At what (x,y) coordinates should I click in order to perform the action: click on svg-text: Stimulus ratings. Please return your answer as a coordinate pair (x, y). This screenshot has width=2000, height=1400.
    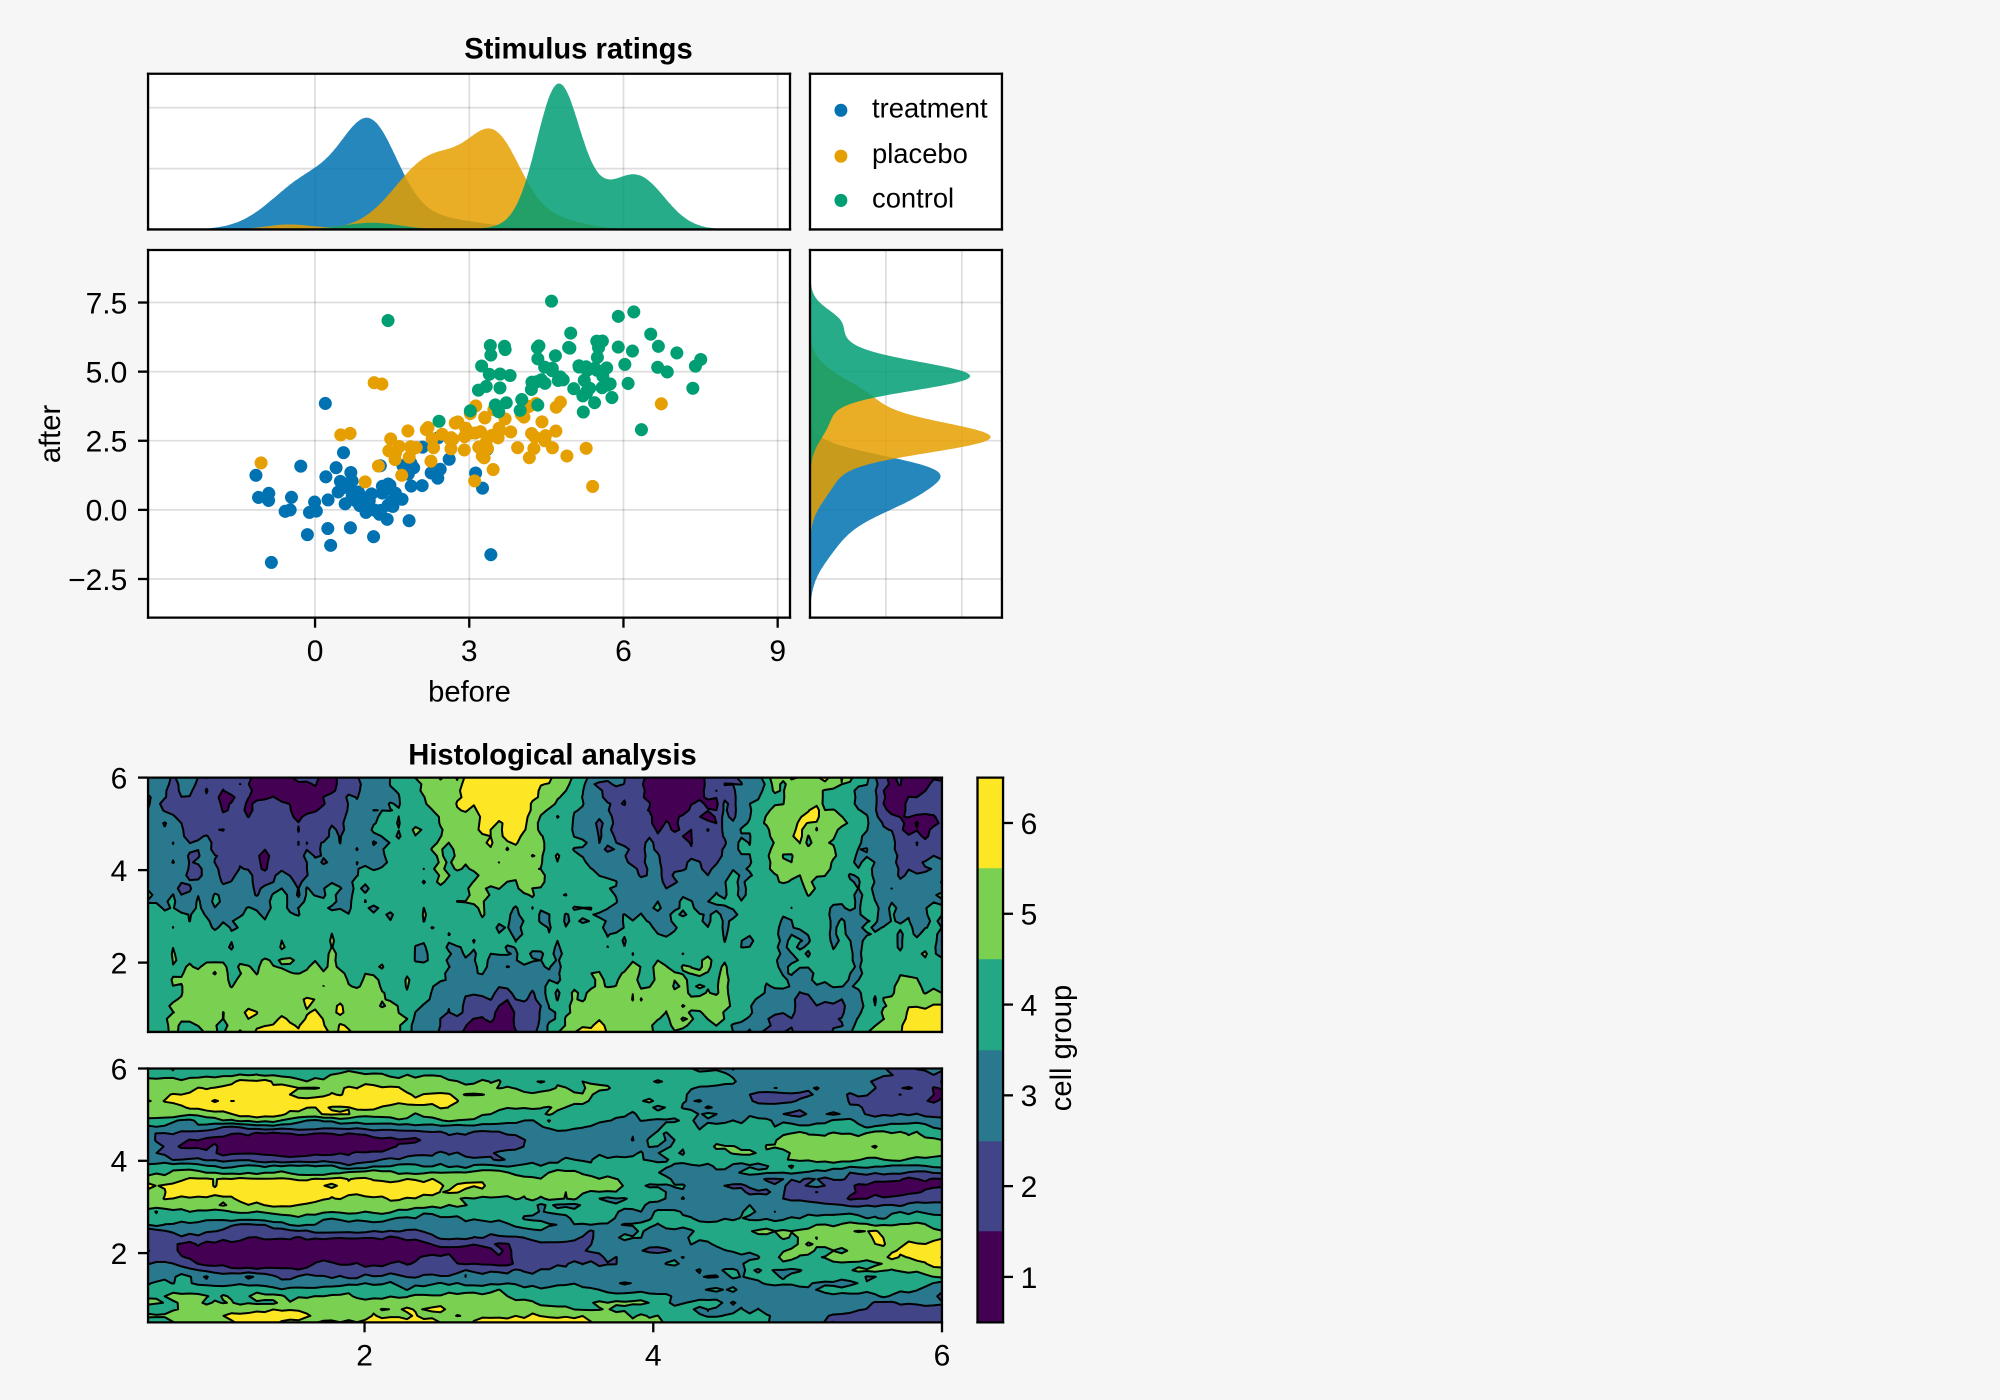
    Looking at the image, I should click on (578, 49).